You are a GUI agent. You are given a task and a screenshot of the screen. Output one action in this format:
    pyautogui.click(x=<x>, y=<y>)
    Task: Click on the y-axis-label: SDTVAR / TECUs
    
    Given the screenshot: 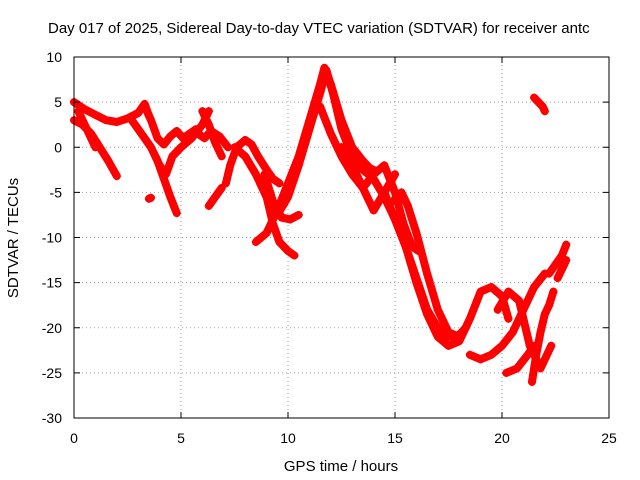 What is the action you would take?
    pyautogui.click(x=13, y=238)
    